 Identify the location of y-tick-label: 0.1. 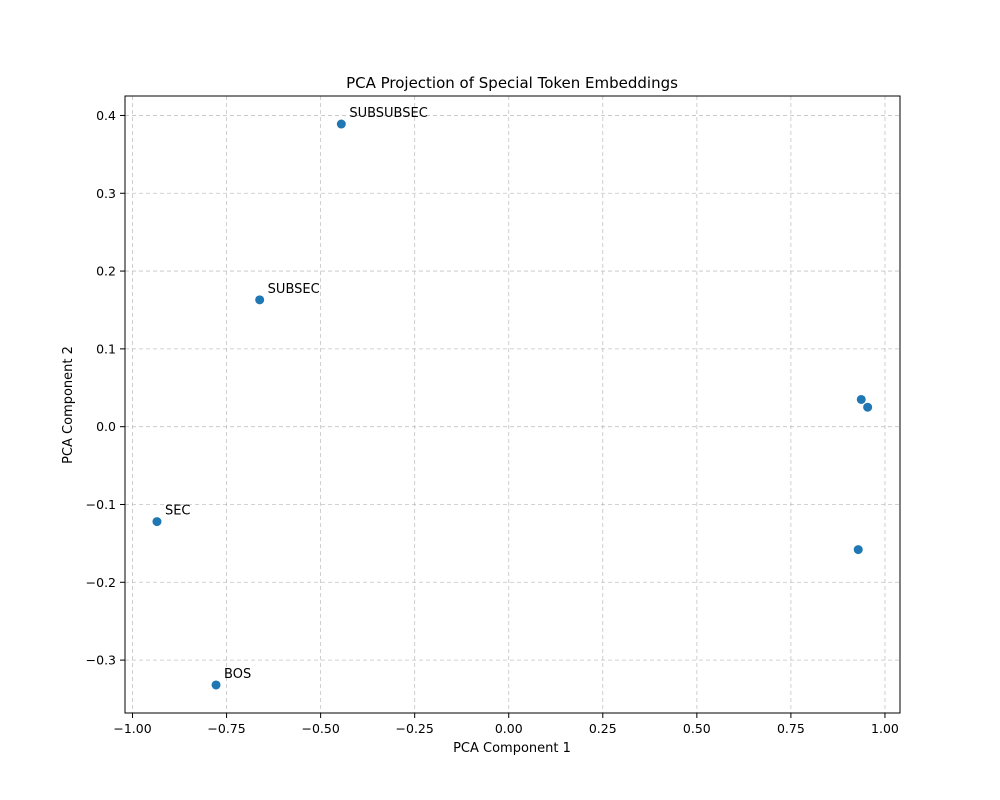
(106, 348).